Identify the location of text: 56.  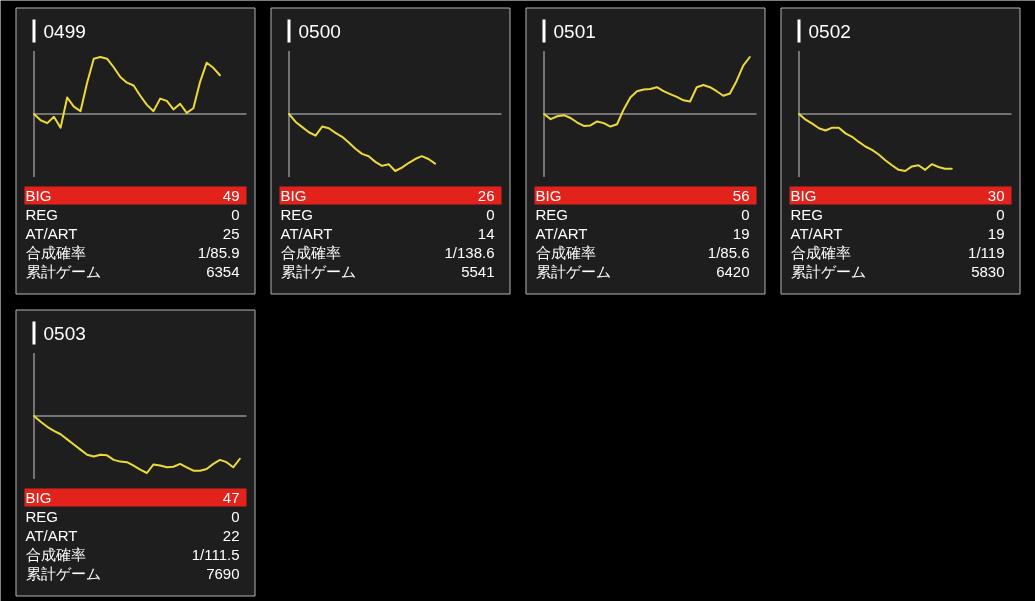
(741, 195).